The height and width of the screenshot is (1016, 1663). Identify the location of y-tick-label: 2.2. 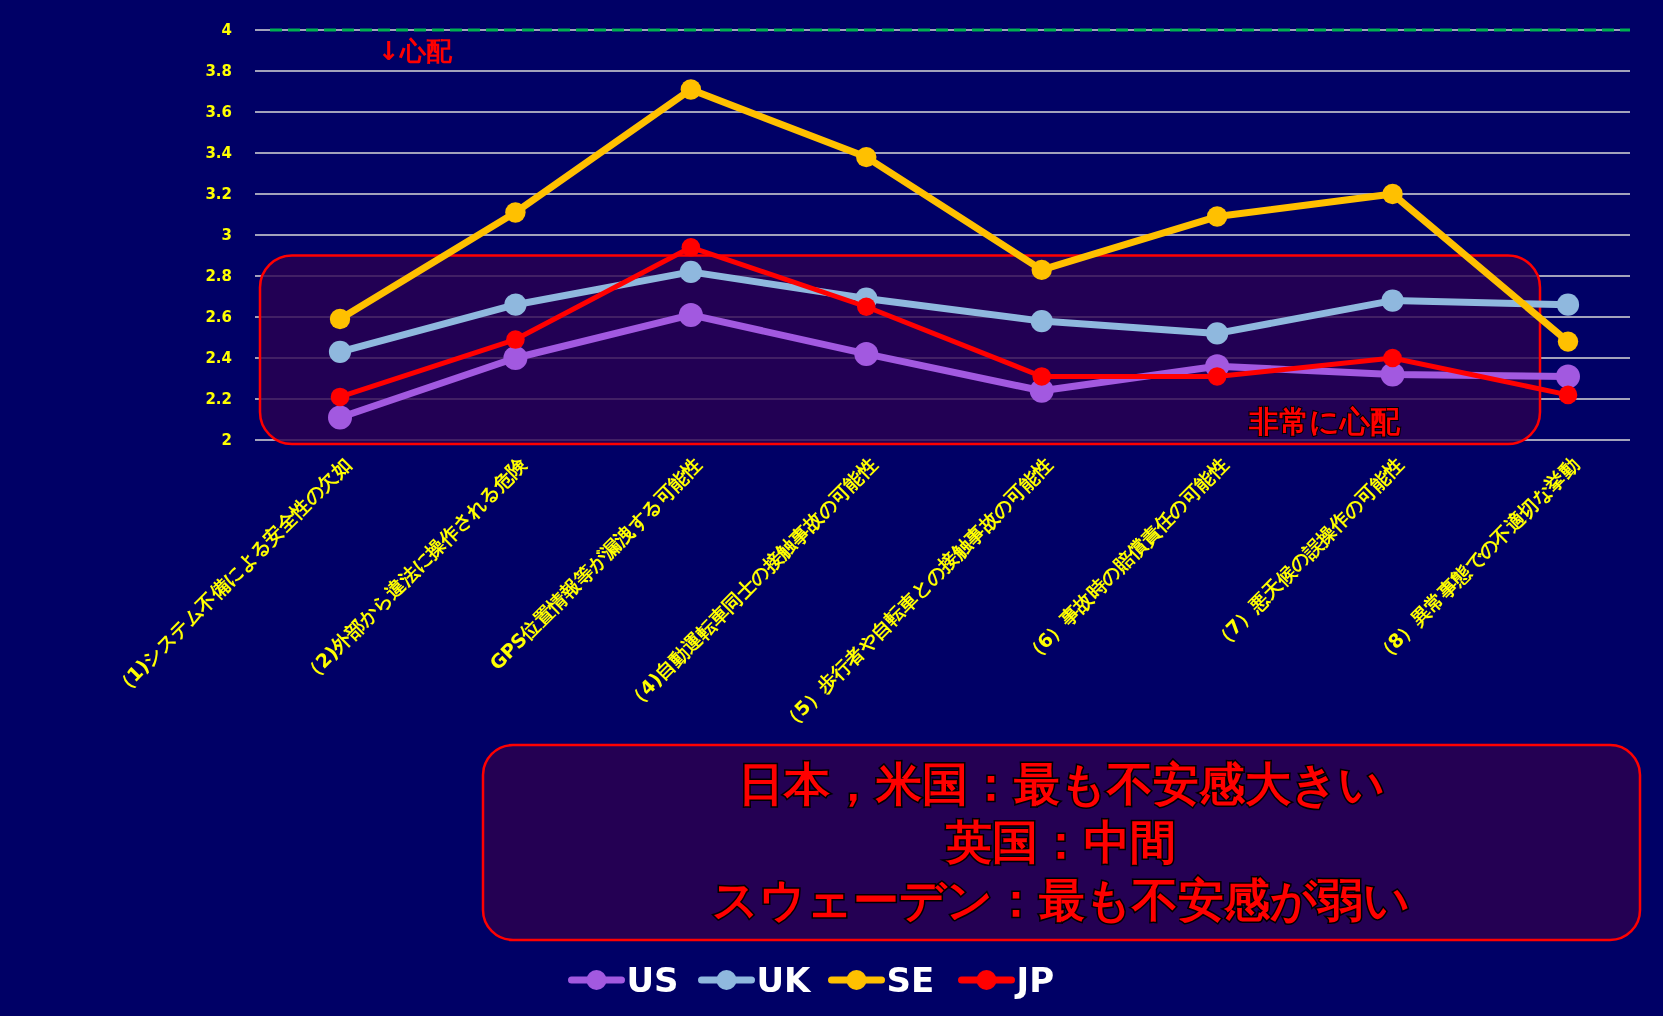
(218, 399).